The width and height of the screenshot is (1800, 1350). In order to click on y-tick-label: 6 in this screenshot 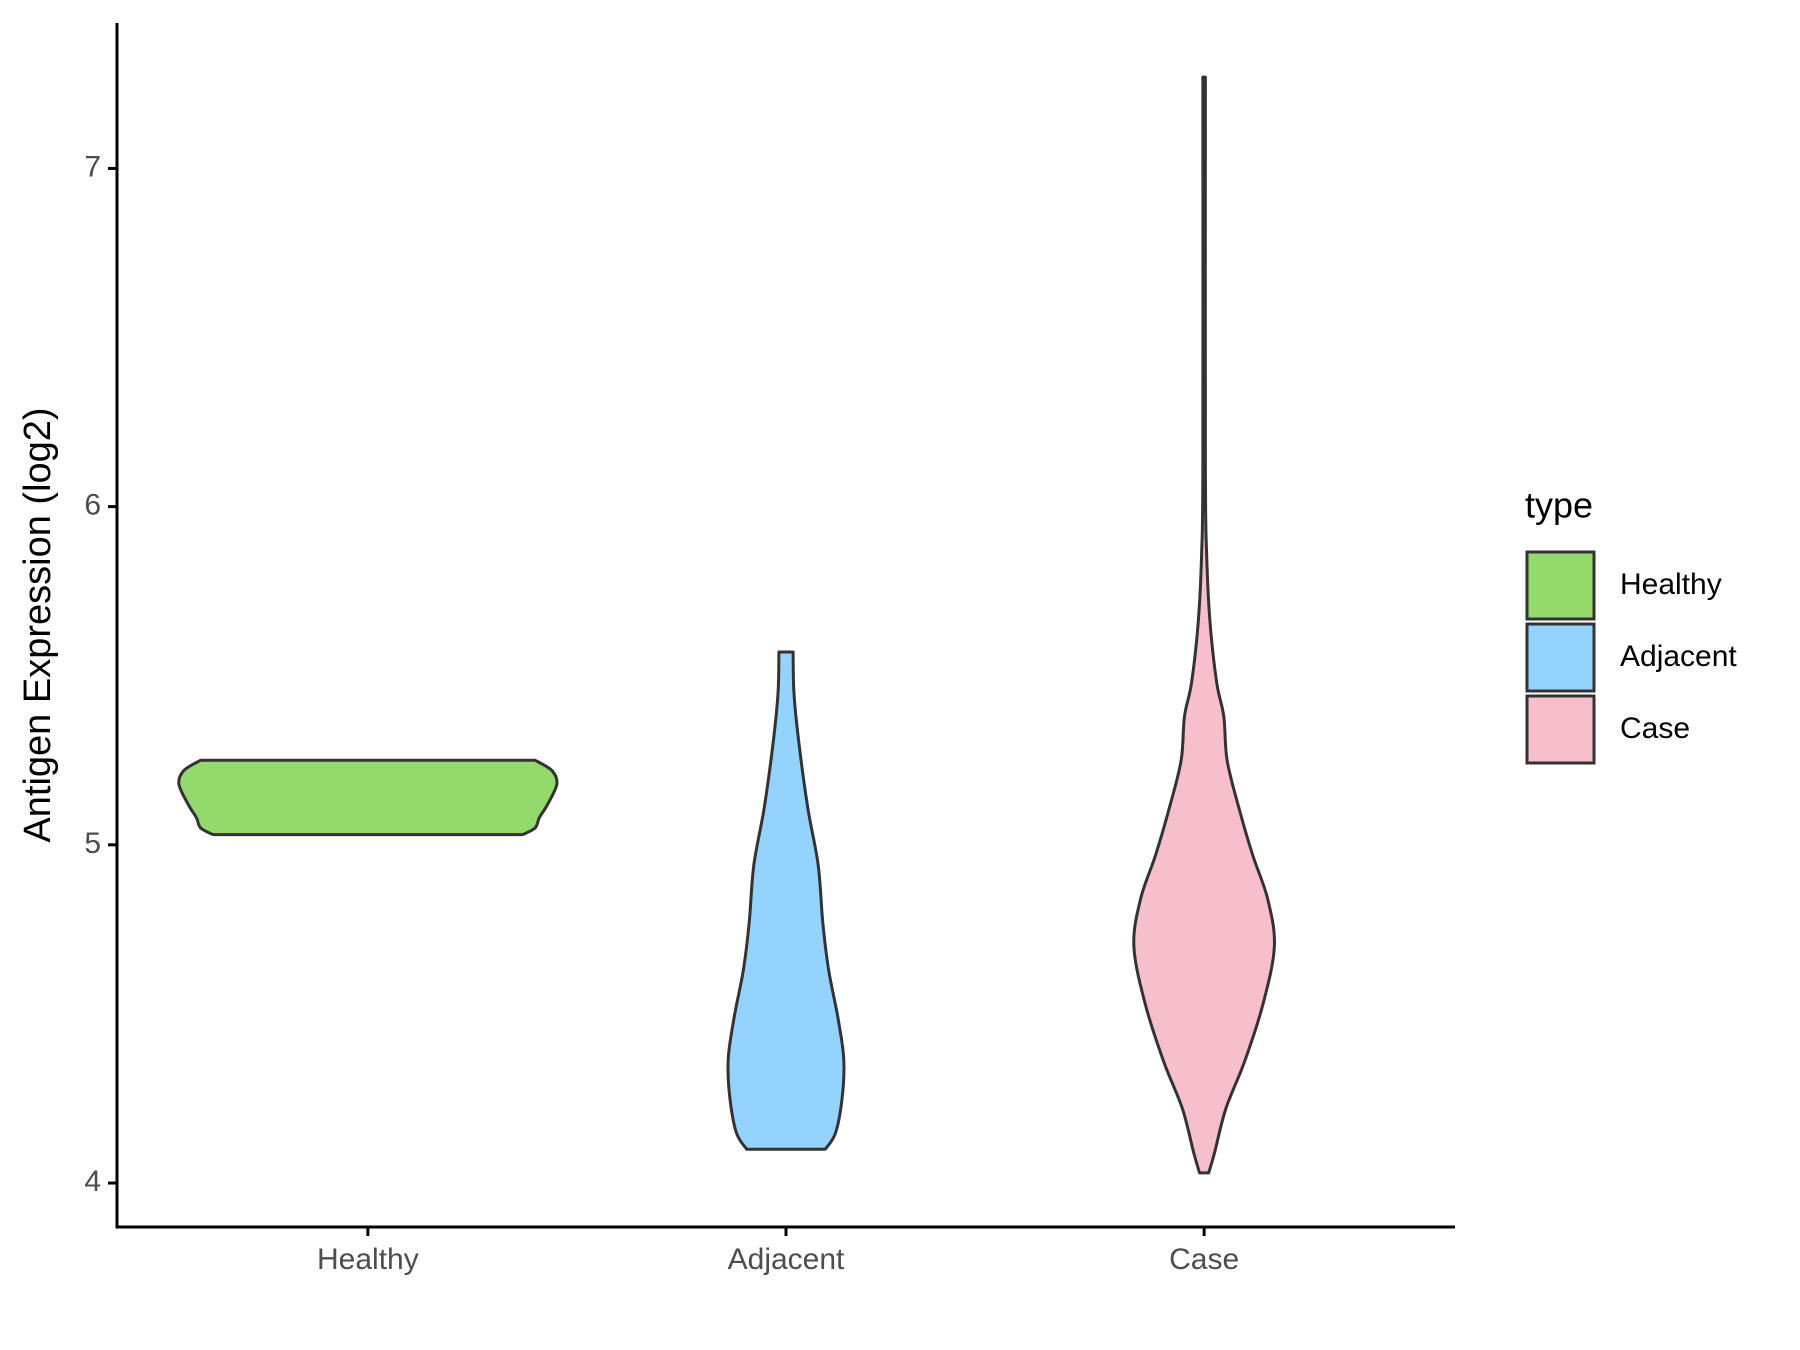, I will do `click(92, 505)`.